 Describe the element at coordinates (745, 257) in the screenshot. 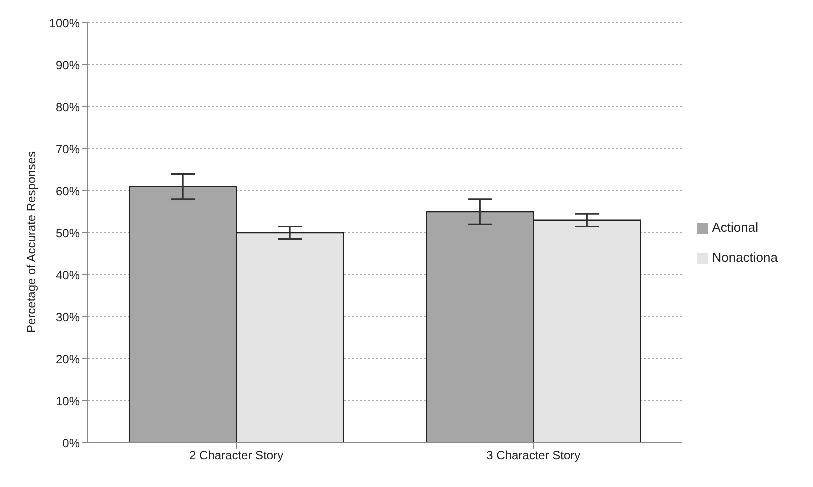

I see `legend-label: Nonactiona` at that location.